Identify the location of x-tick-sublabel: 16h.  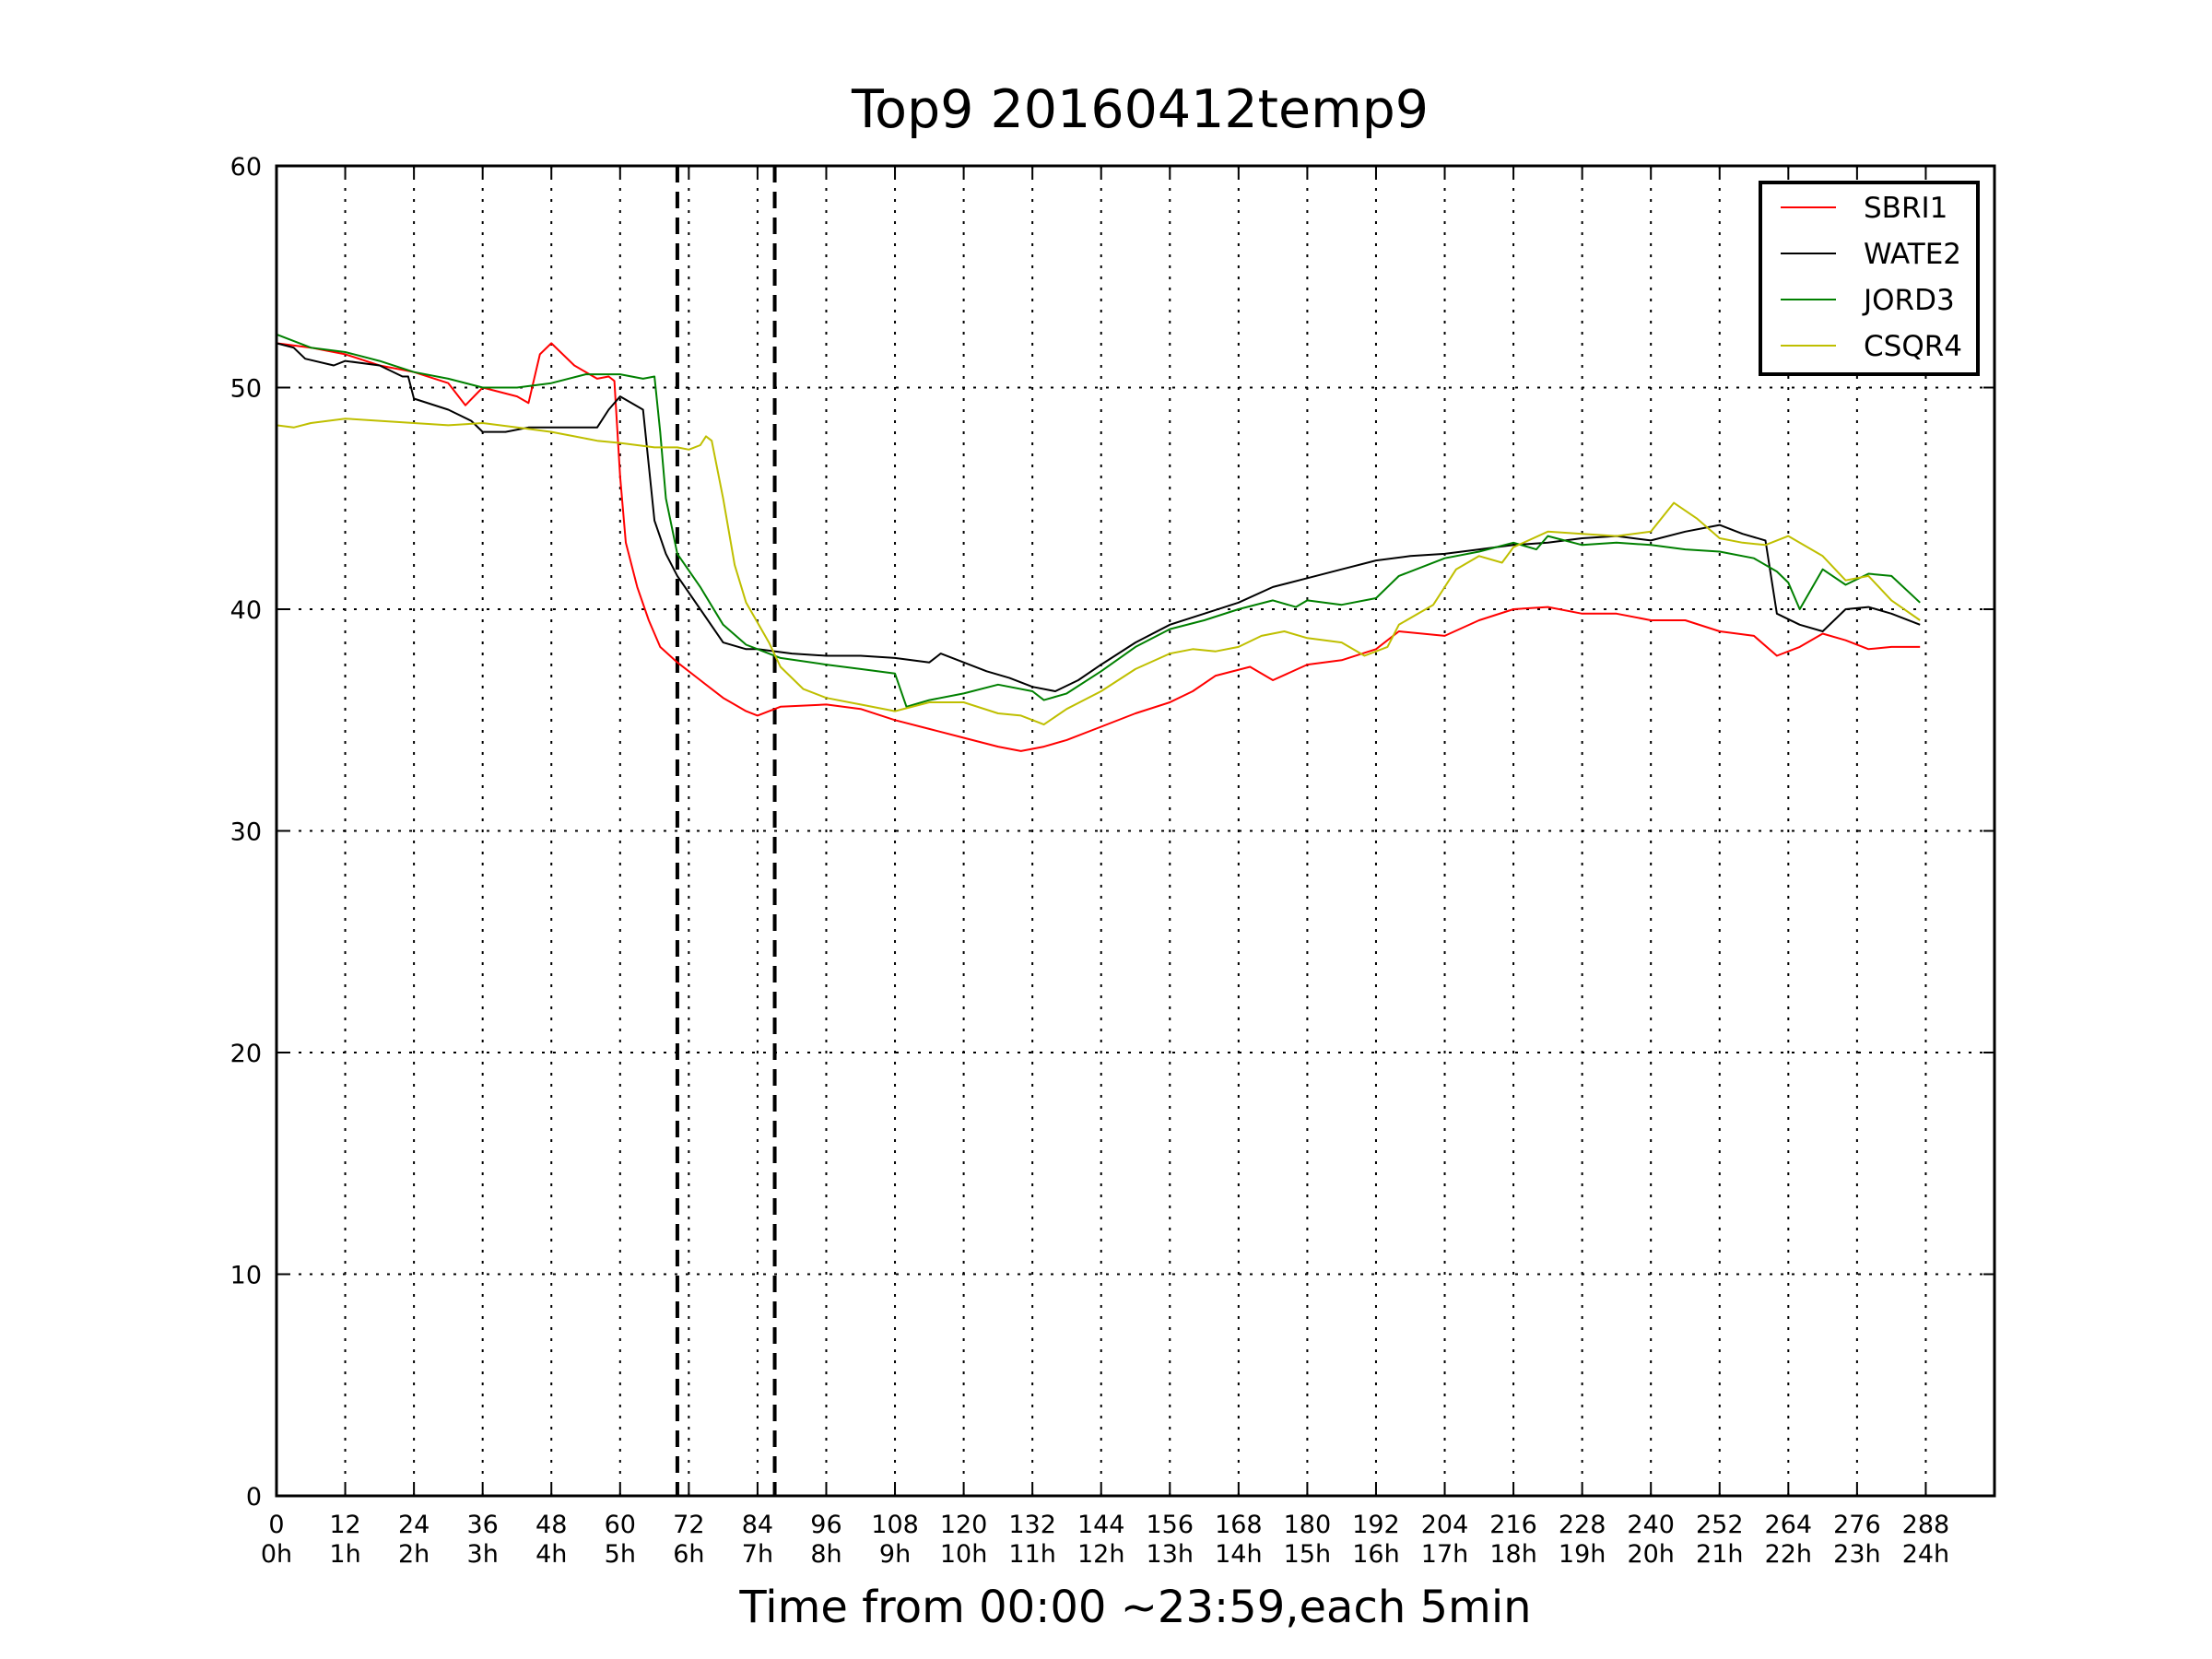
(1375, 1554).